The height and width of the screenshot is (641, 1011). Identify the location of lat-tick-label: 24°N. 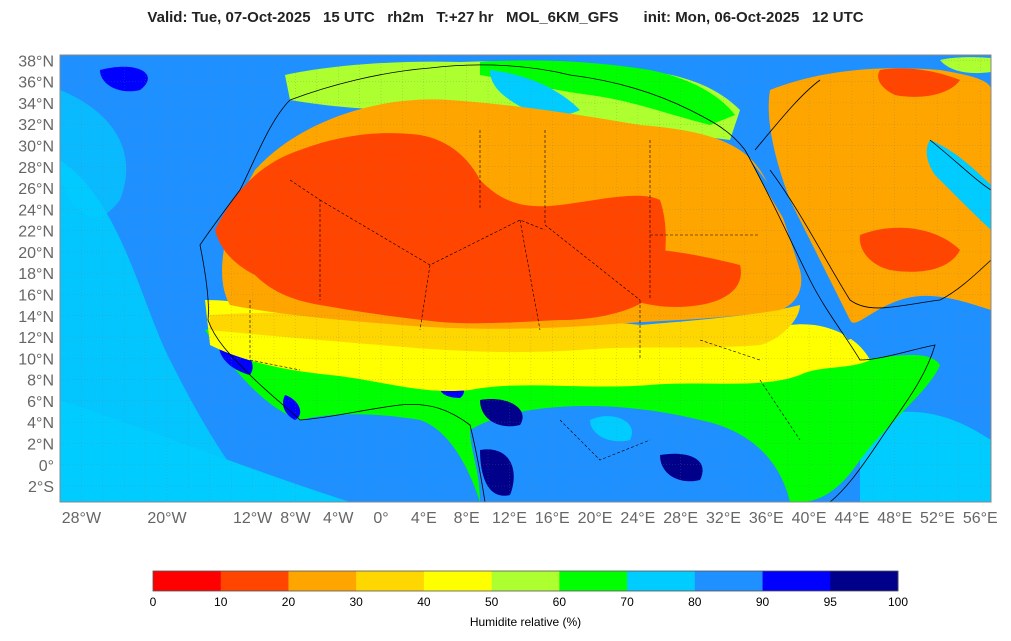
(36, 210).